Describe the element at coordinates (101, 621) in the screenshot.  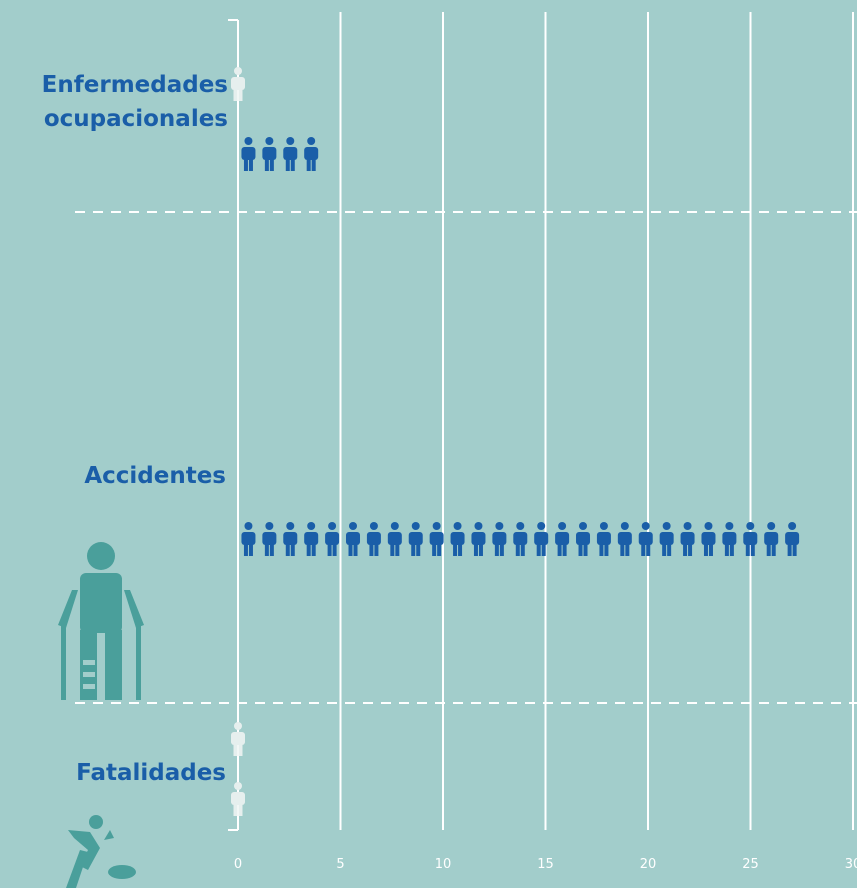
I see `crutch-person-icon` at that location.